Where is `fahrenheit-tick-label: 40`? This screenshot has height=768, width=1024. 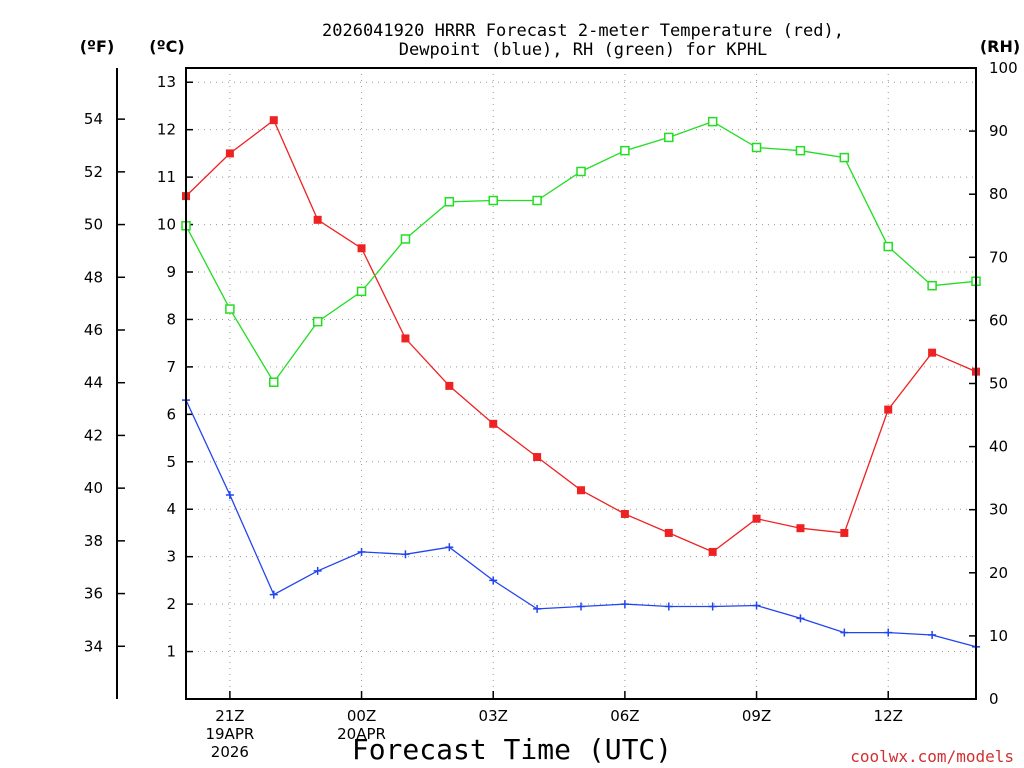
fahrenheit-tick-label: 40 is located at coordinates (93, 488).